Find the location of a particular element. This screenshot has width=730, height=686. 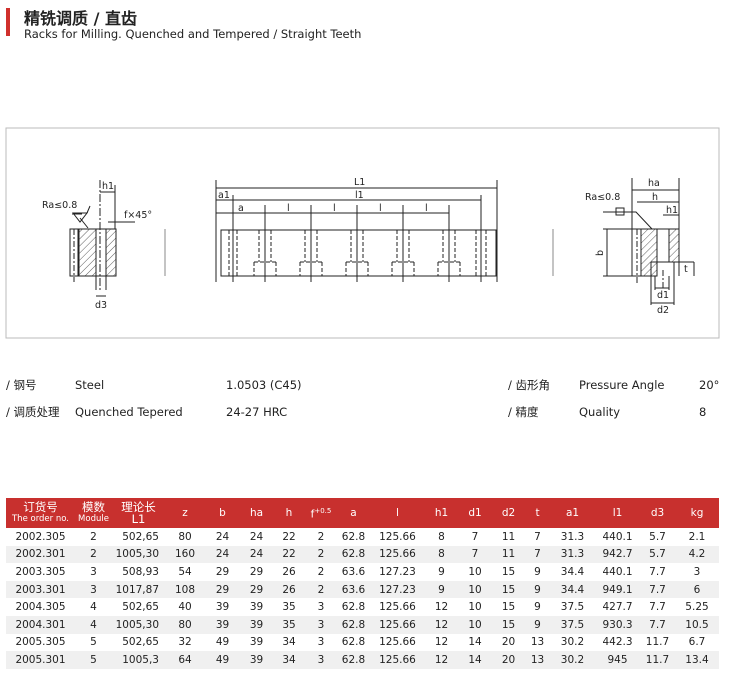

spec-value: 8 is located at coordinates (703, 412).